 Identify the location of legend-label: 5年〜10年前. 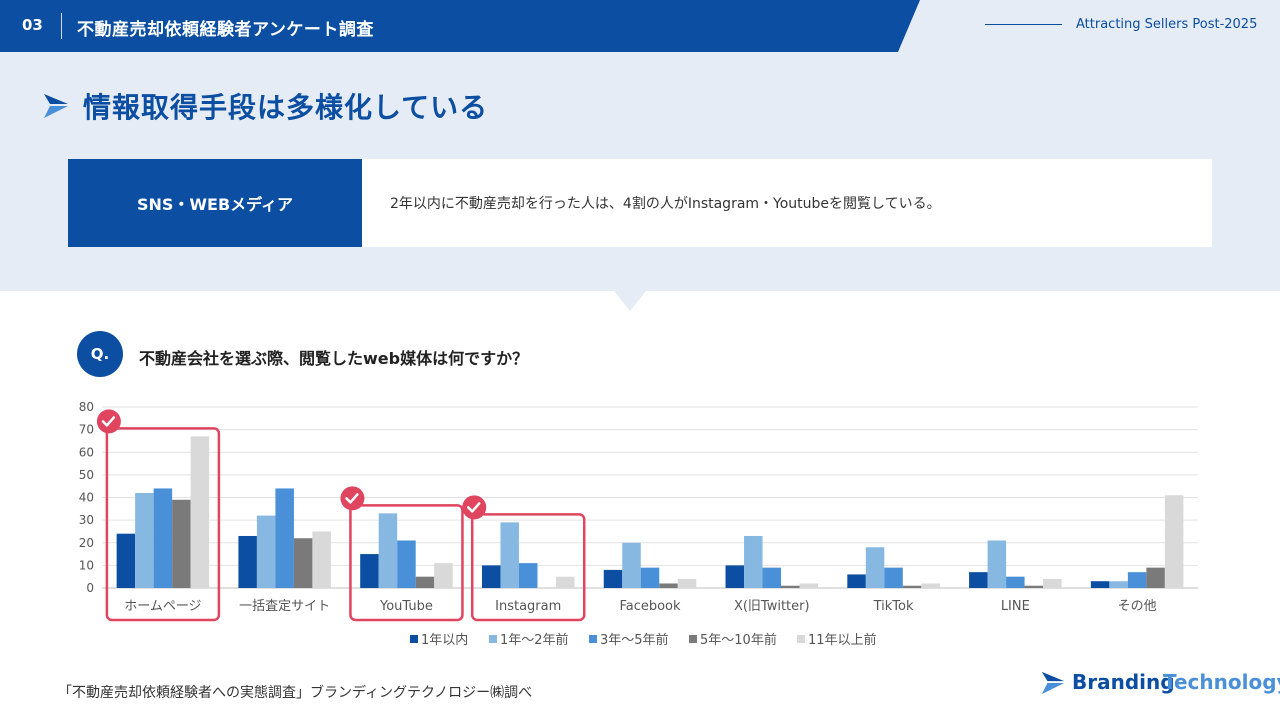
(738, 640).